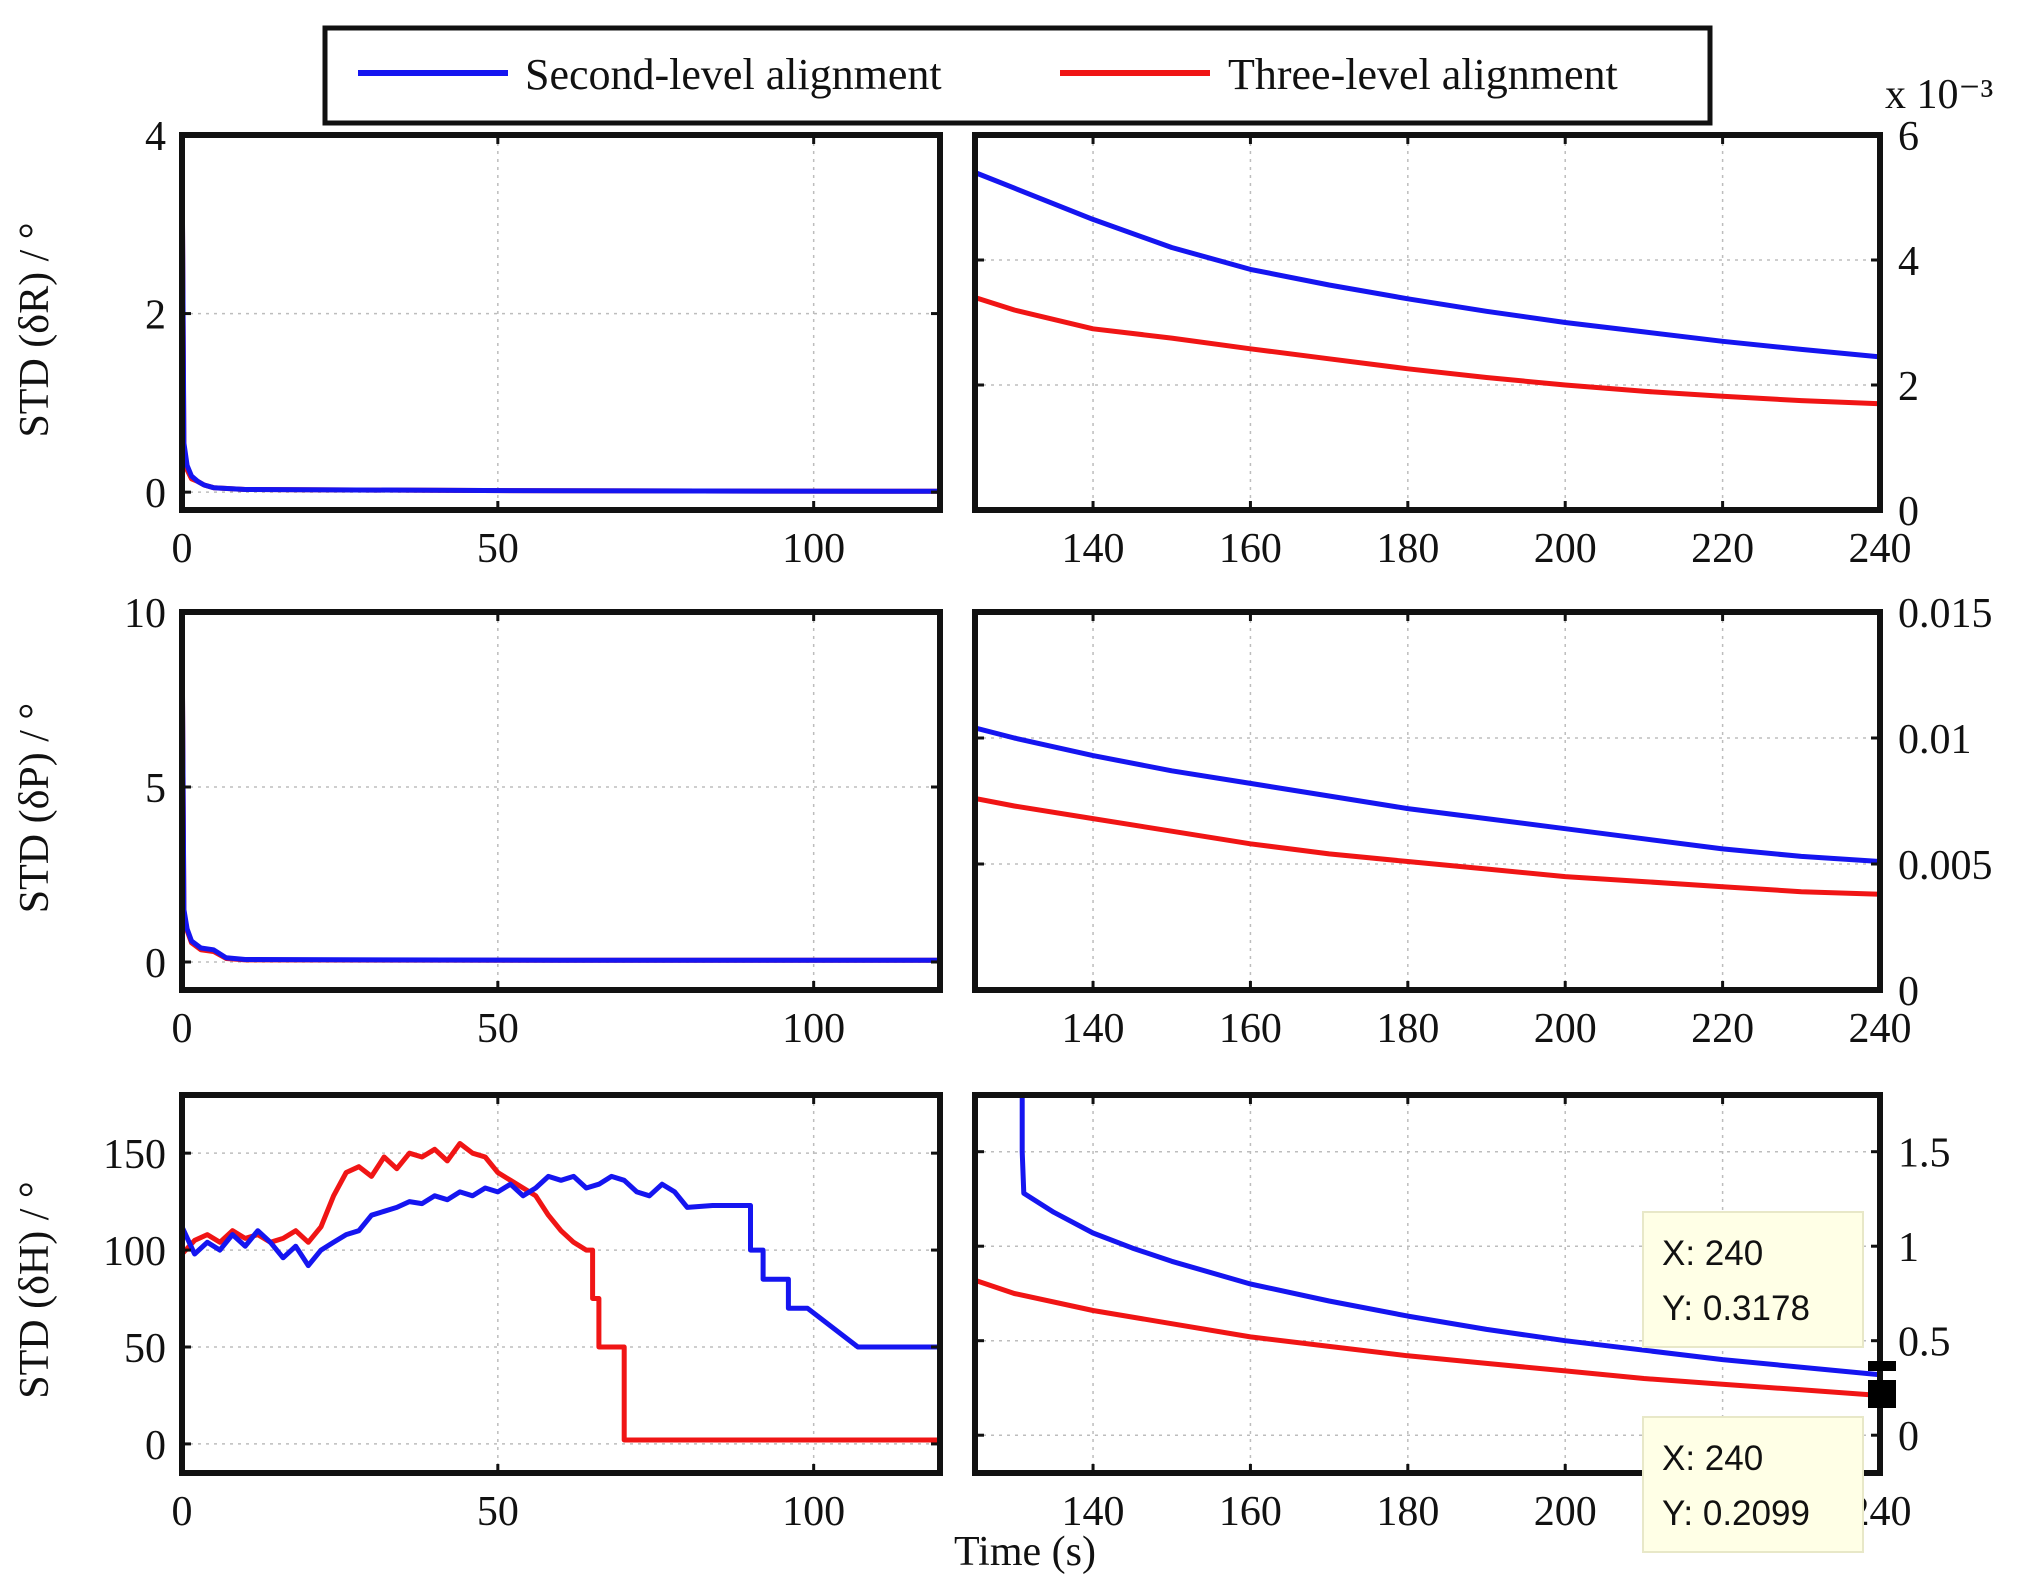 The image size is (2025, 1595). Describe the element at coordinates (733, 74) in the screenshot. I see `legend-label-second-level: Second-level alignment` at that location.